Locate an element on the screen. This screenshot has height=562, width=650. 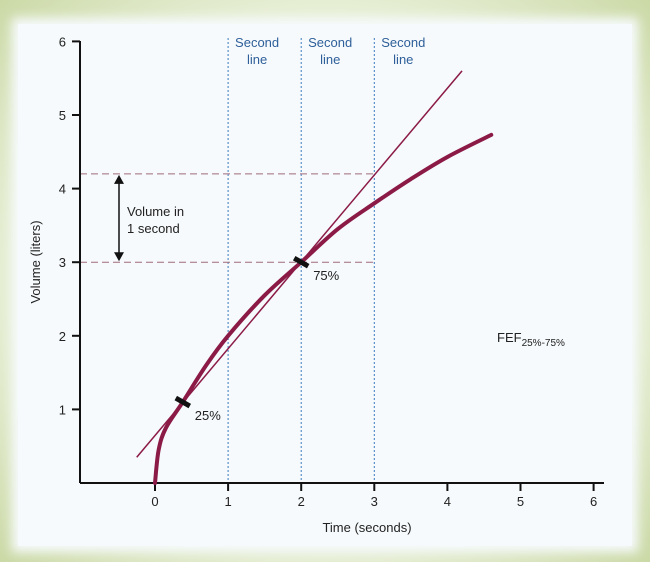
y-tick-label: 1 is located at coordinates (62, 409).